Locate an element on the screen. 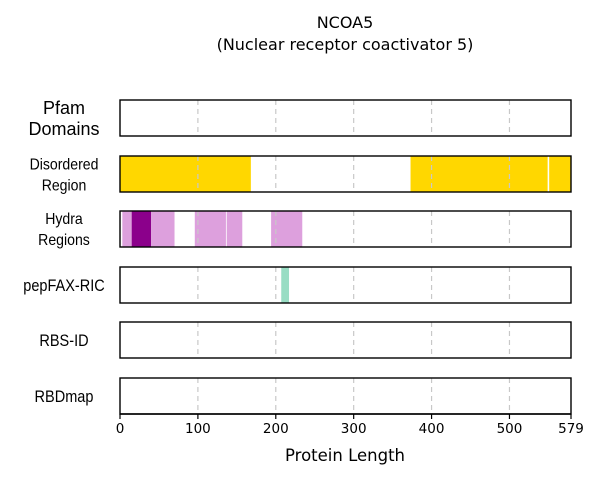  x-tick-label: 300 is located at coordinates (354, 429).